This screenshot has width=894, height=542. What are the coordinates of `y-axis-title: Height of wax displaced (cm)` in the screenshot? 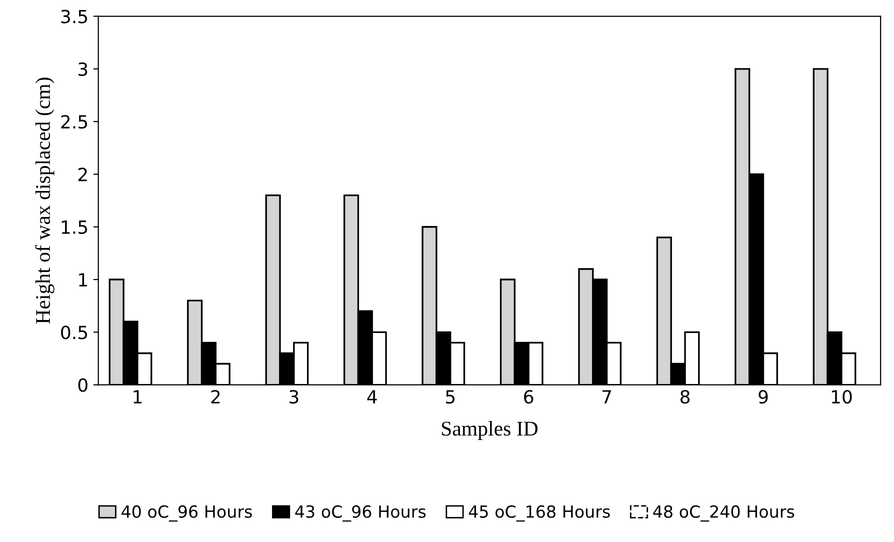 It's located at (44, 201).